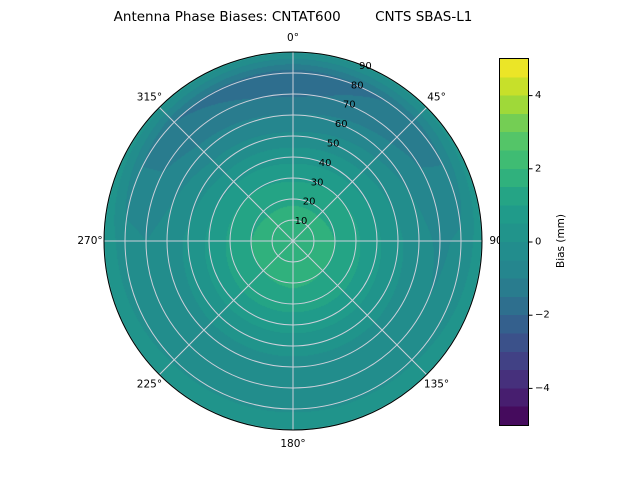  I want to click on angular-tick-label: 180°, so click(292, 444).